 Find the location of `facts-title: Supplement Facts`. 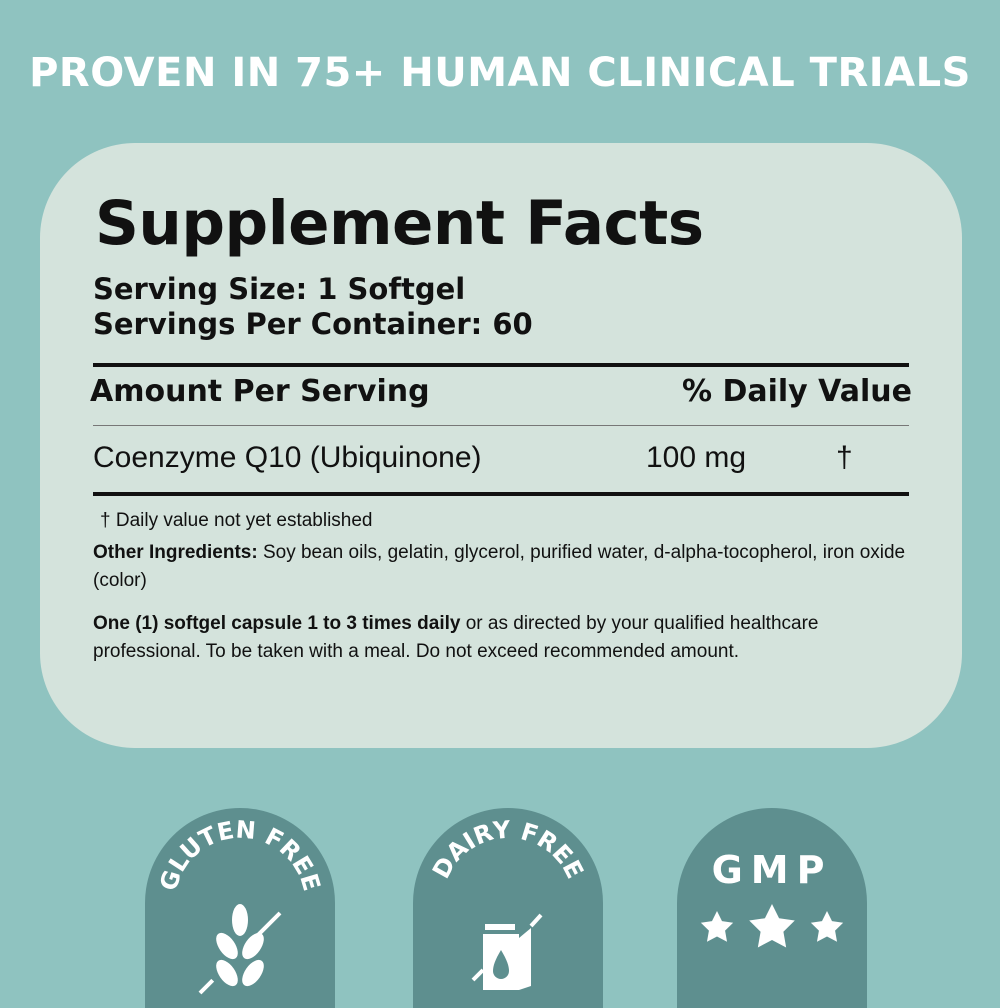

facts-title: Supplement Facts is located at coordinates (399, 223).